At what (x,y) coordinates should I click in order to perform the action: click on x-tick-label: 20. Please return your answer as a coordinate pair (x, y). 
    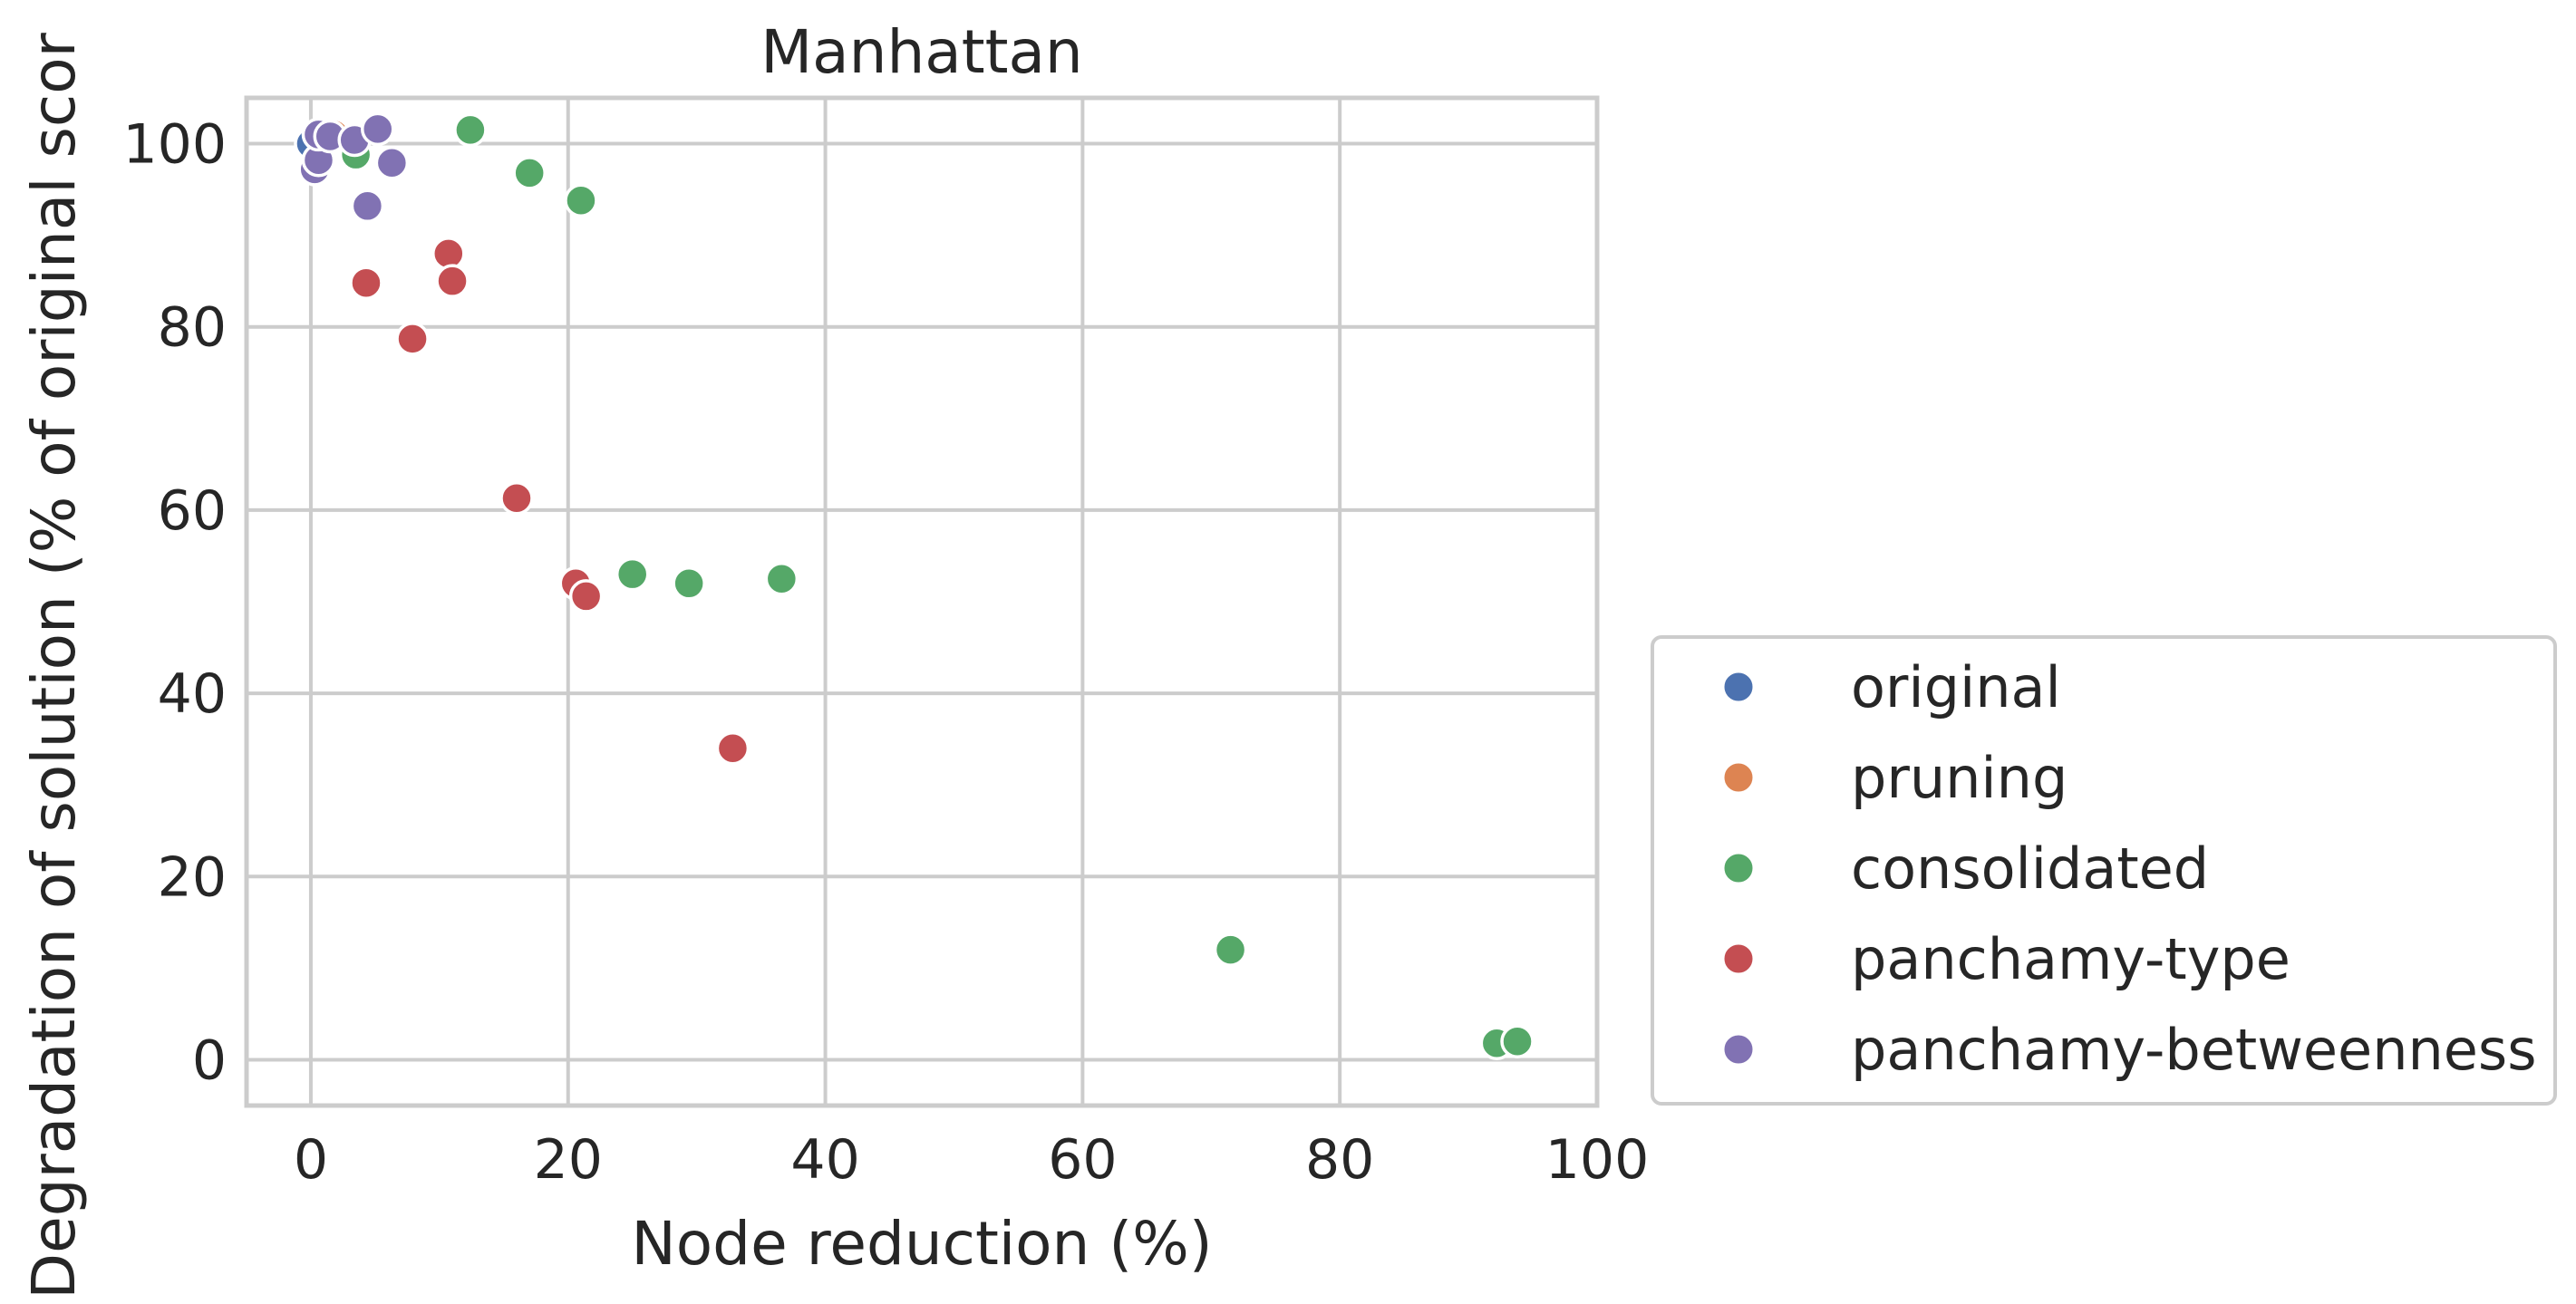
    Looking at the image, I should click on (568, 1160).